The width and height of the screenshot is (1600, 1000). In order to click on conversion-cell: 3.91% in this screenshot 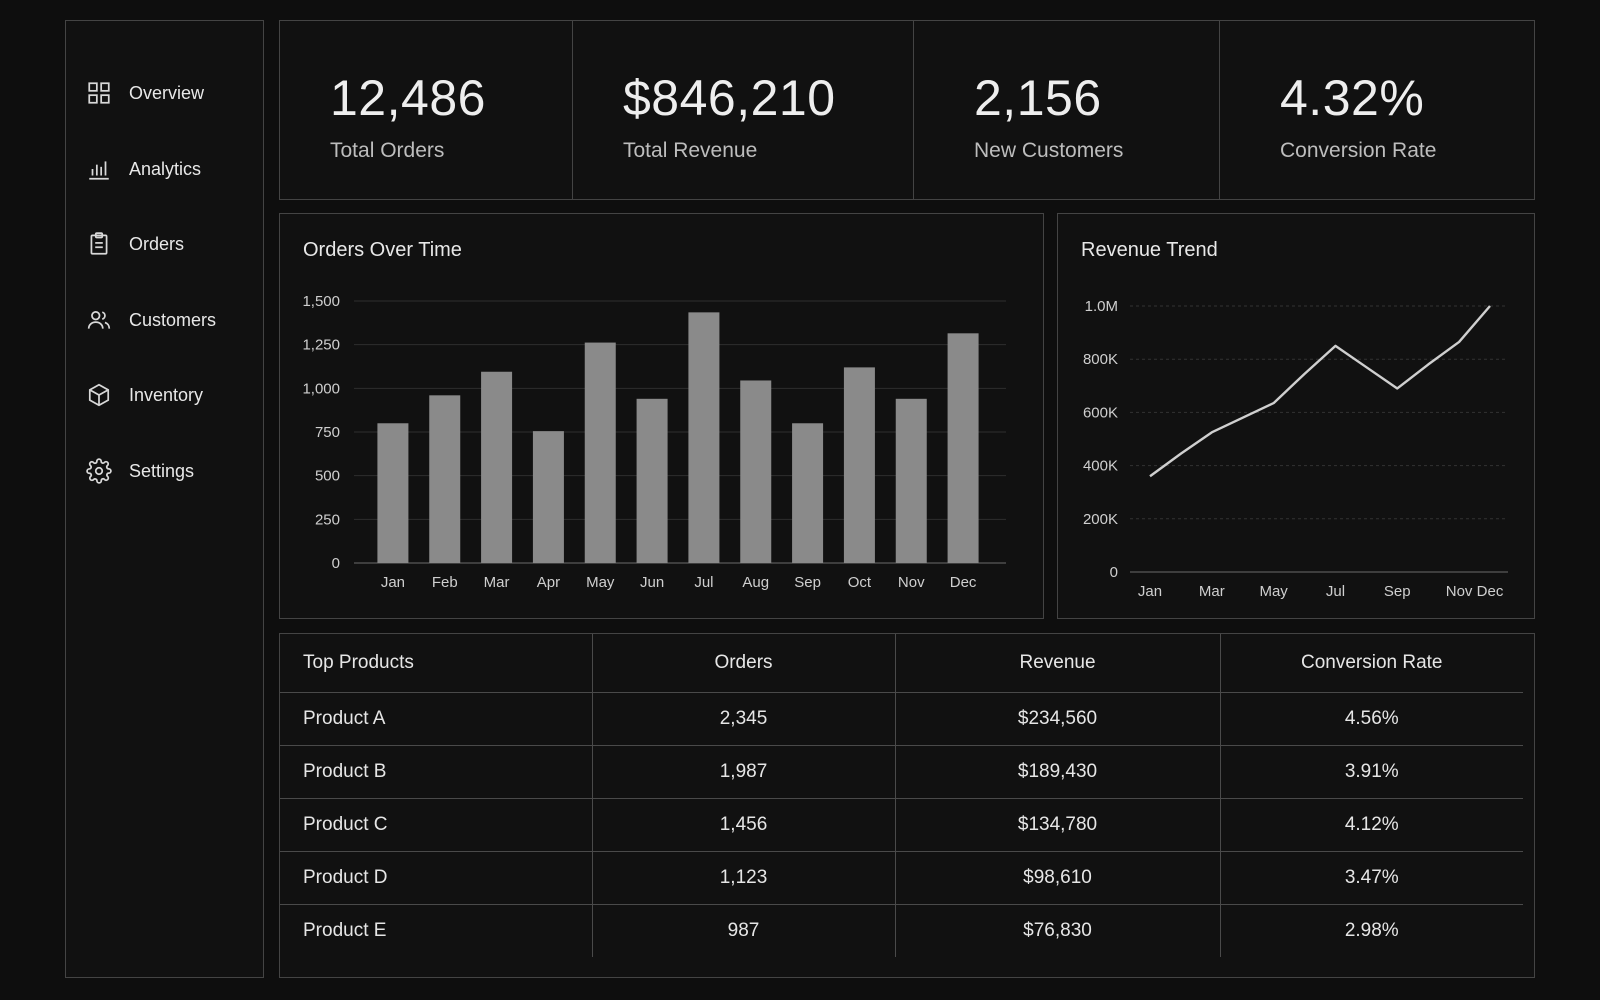, I will do `click(1371, 772)`.